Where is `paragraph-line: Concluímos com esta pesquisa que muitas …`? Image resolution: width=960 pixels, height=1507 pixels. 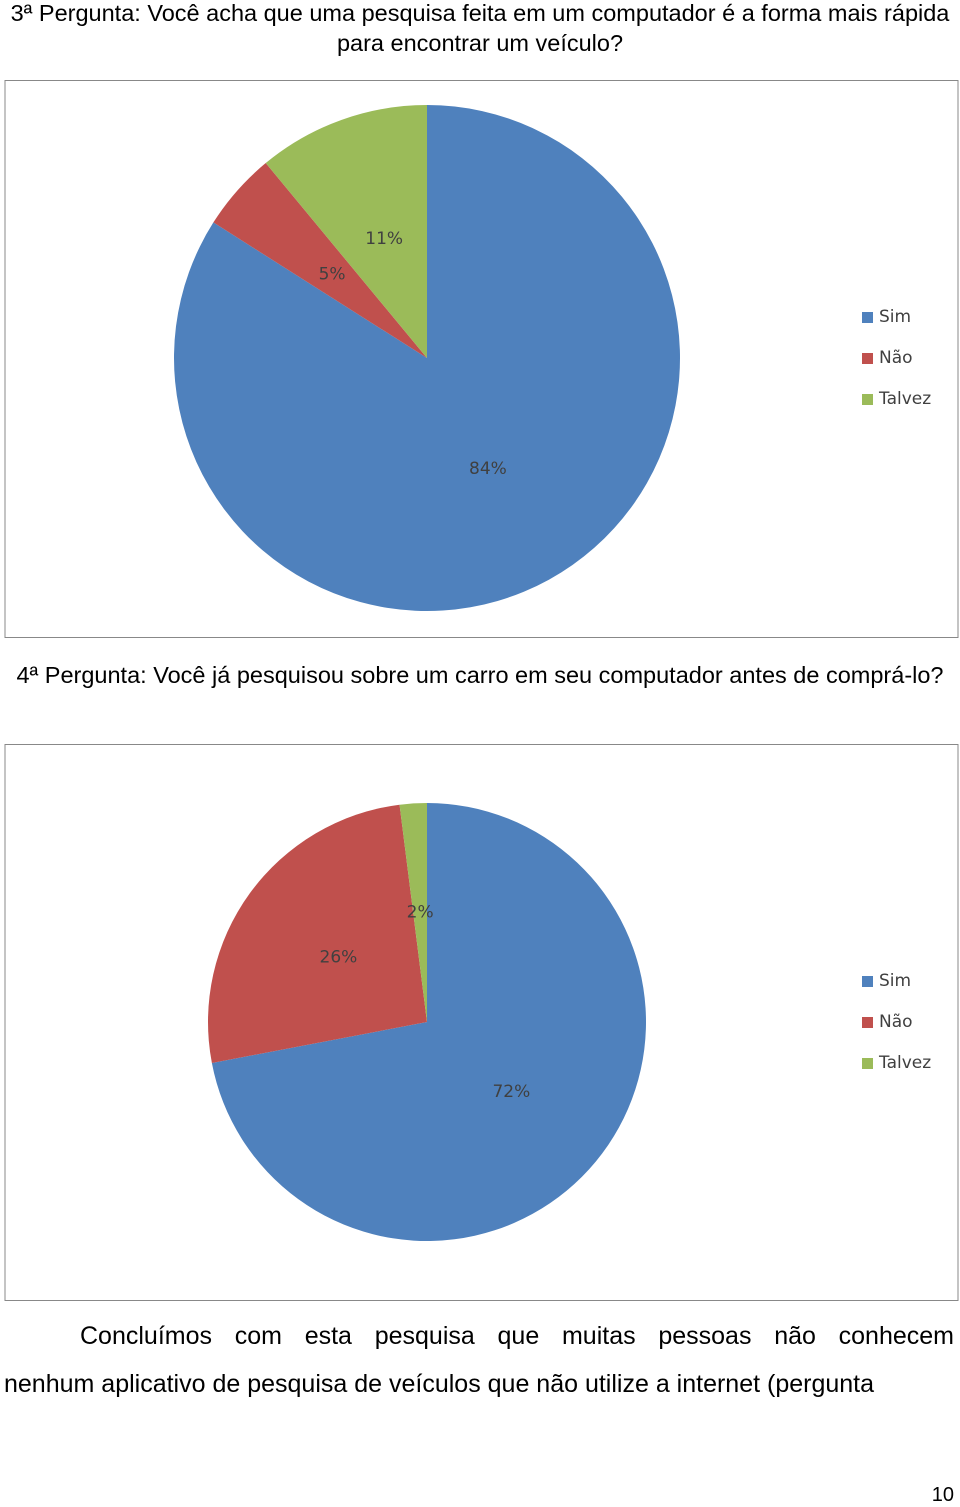 paragraph-line: Concluímos com esta pesquisa que muitas … is located at coordinates (517, 1336).